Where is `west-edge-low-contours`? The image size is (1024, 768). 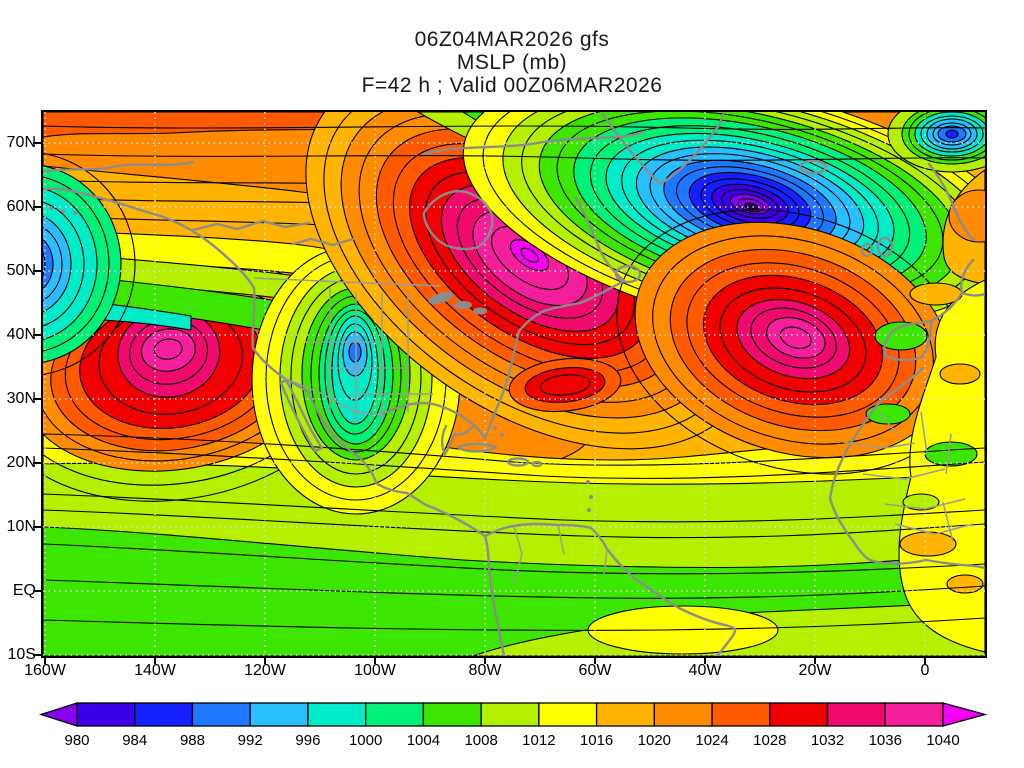
west-edge-low-contours is located at coordinates (89, 264).